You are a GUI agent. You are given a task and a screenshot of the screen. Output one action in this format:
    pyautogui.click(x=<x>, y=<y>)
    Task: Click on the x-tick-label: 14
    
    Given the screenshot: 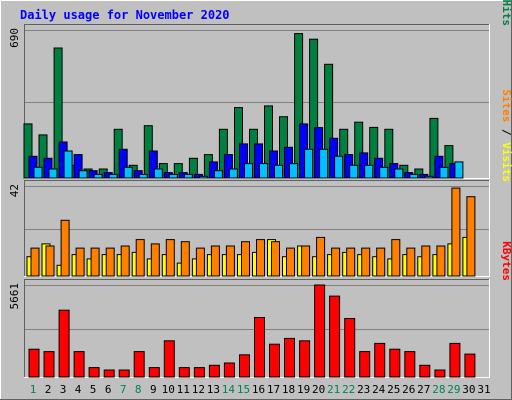 What is the action you would take?
    pyautogui.click(x=229, y=389)
    